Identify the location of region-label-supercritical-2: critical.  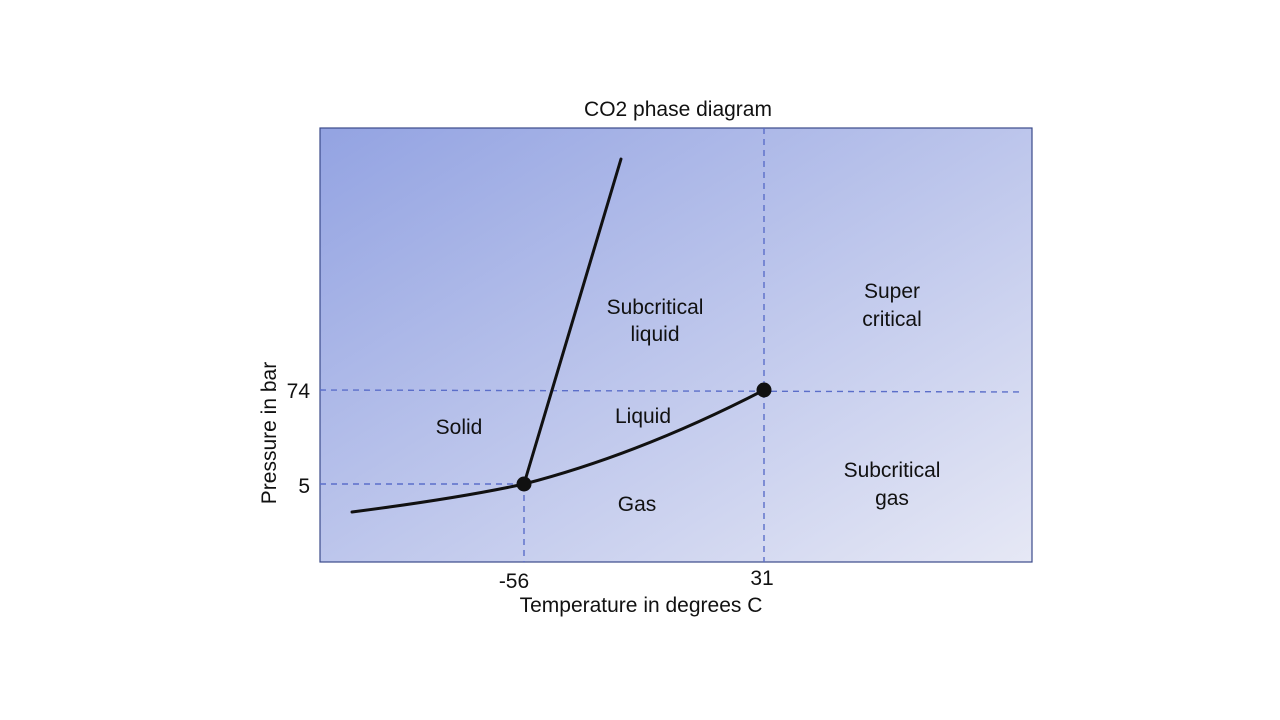
(892, 319).